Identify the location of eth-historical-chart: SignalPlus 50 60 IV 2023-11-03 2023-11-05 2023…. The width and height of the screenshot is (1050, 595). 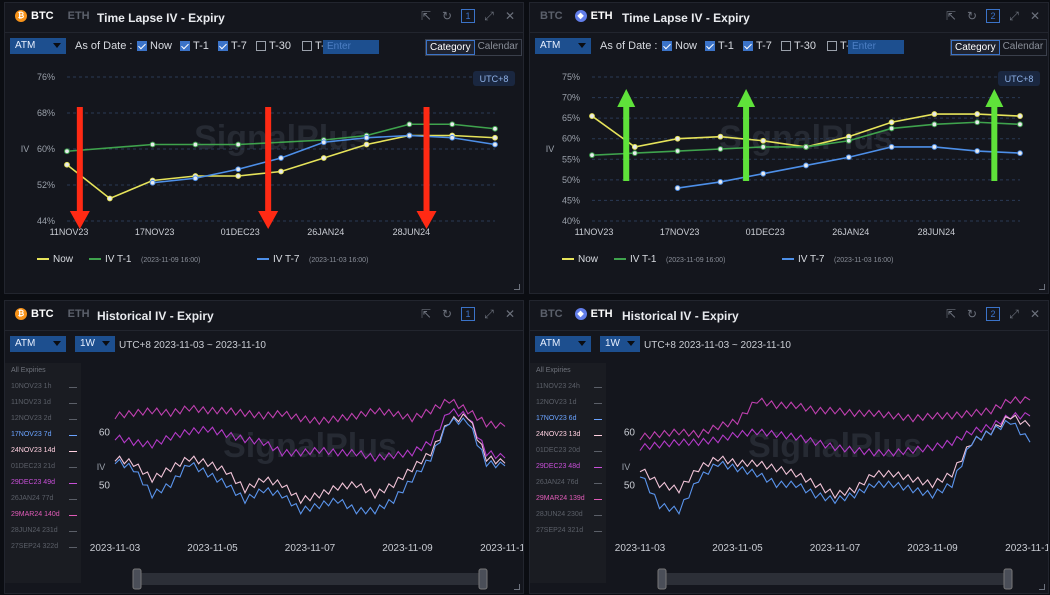
(831, 493).